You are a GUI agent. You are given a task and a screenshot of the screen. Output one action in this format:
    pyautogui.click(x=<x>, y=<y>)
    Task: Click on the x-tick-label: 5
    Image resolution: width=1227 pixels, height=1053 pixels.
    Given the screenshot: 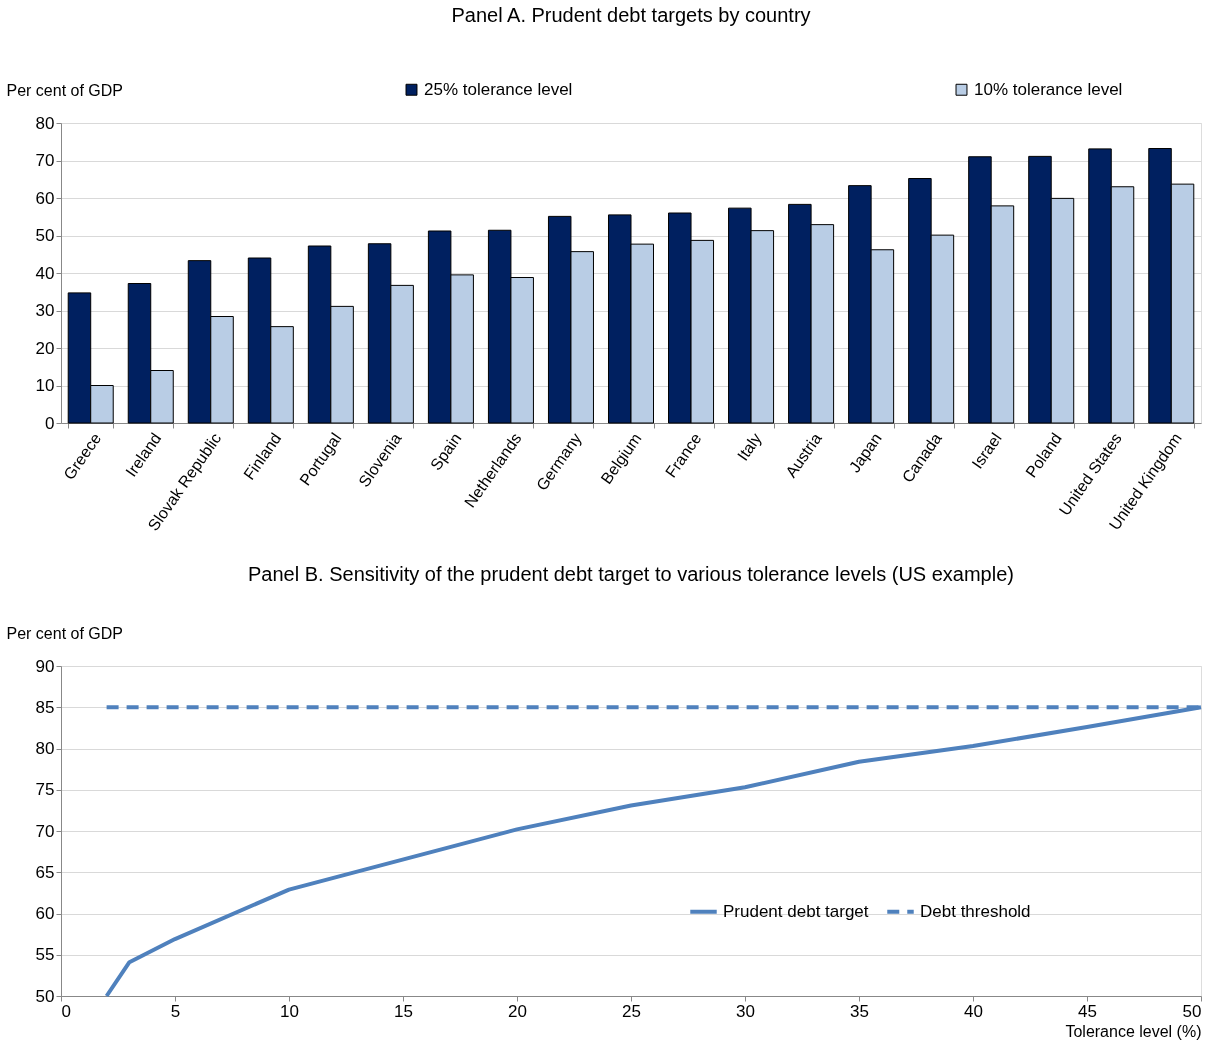 What is the action you would take?
    pyautogui.click(x=175, y=1011)
    